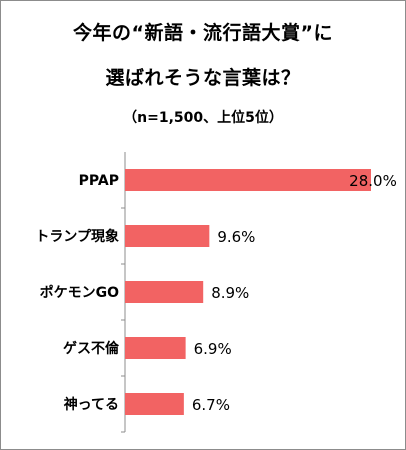  What do you see at coordinates (91, 404) in the screenshot?
I see `category-label: 神ってる` at bounding box center [91, 404].